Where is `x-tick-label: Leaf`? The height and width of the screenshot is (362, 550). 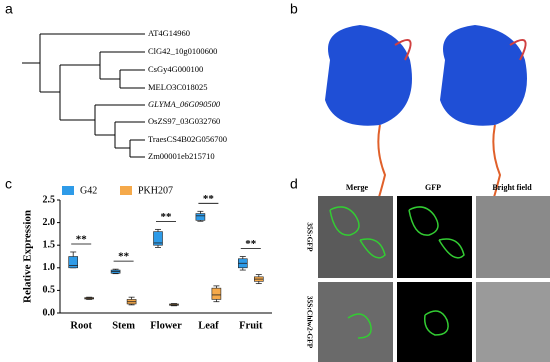
x-tick-label: Leaf is located at coordinates (208, 325).